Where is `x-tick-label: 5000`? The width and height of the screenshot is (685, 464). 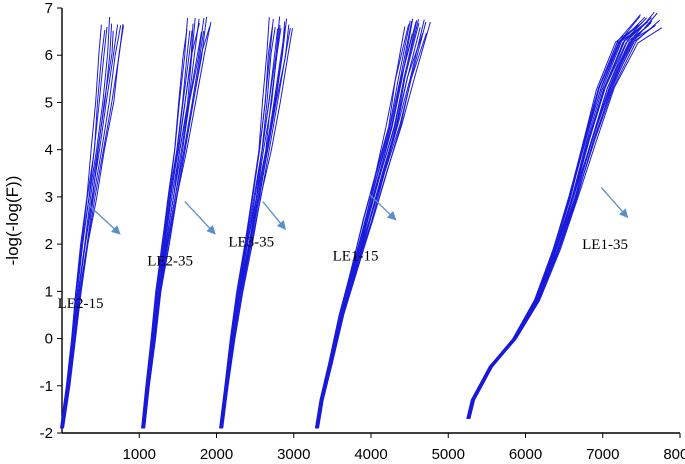
x-tick-label: 5000 is located at coordinates (448, 454).